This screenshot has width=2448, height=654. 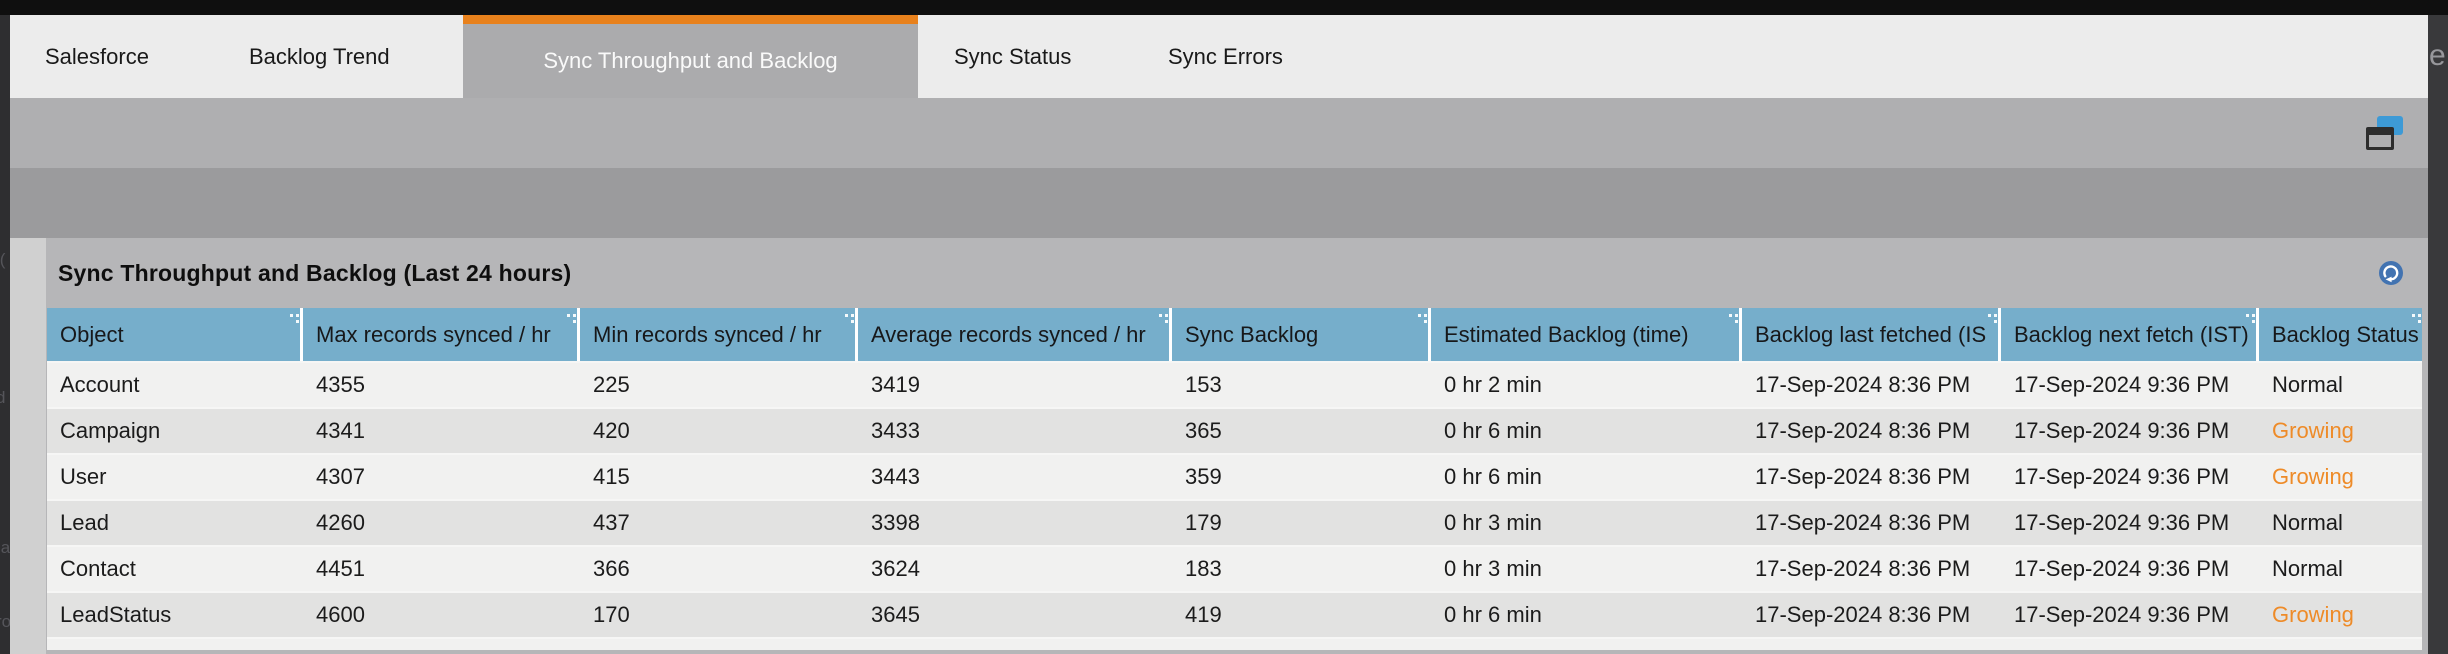 What do you see at coordinates (3, 397) in the screenshot?
I see `clipped-edge-text: d` at bounding box center [3, 397].